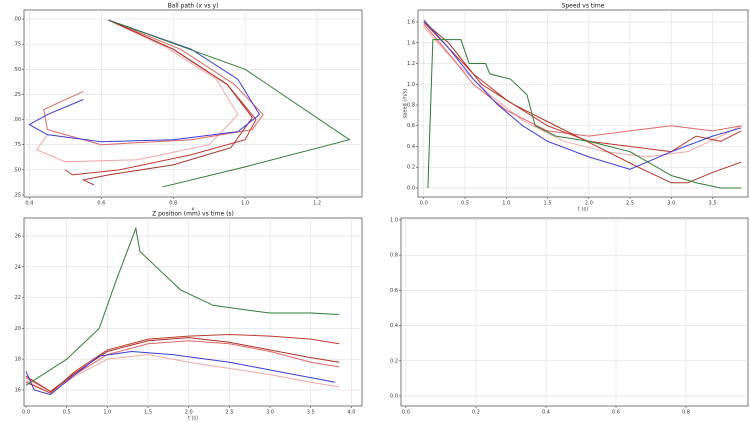 This screenshot has width=750, height=422. Describe the element at coordinates (18, 329) in the screenshot. I see `y-tick-label: 20` at that location.